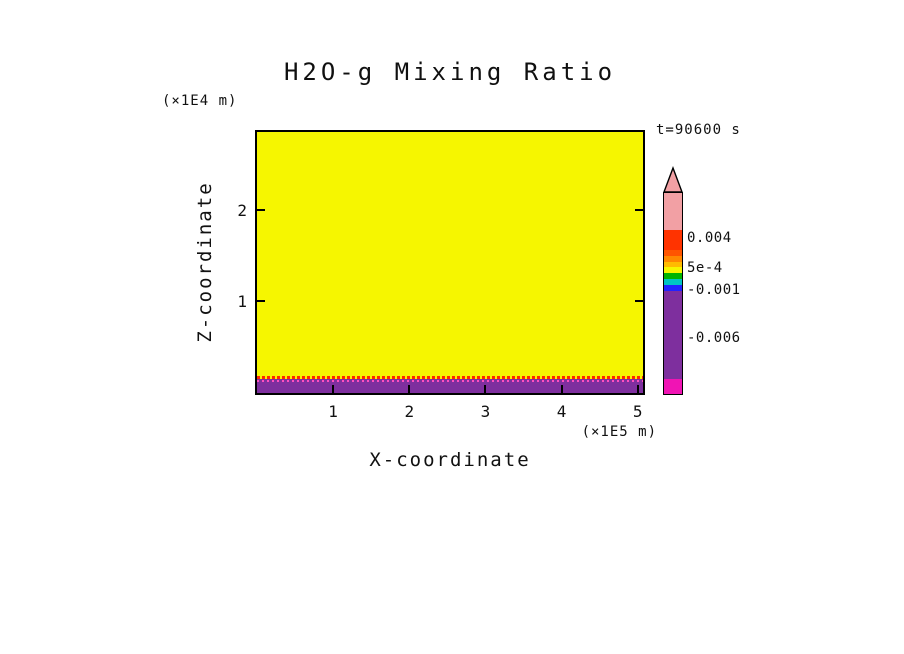 The image size is (904, 654). I want to click on colorbar-bar, so click(673, 293).